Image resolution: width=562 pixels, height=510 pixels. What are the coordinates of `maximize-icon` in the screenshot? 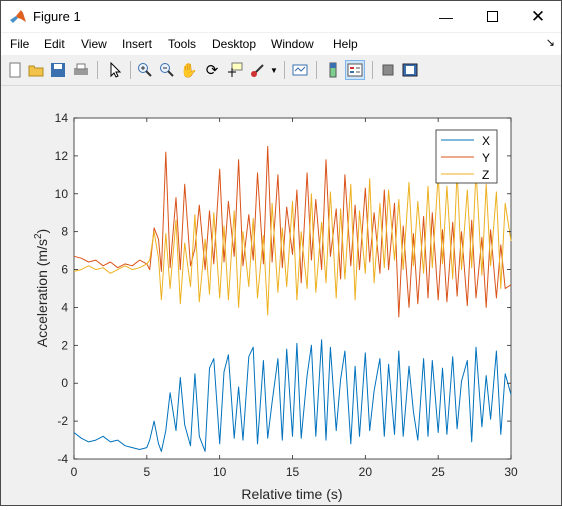 It's located at (492, 16).